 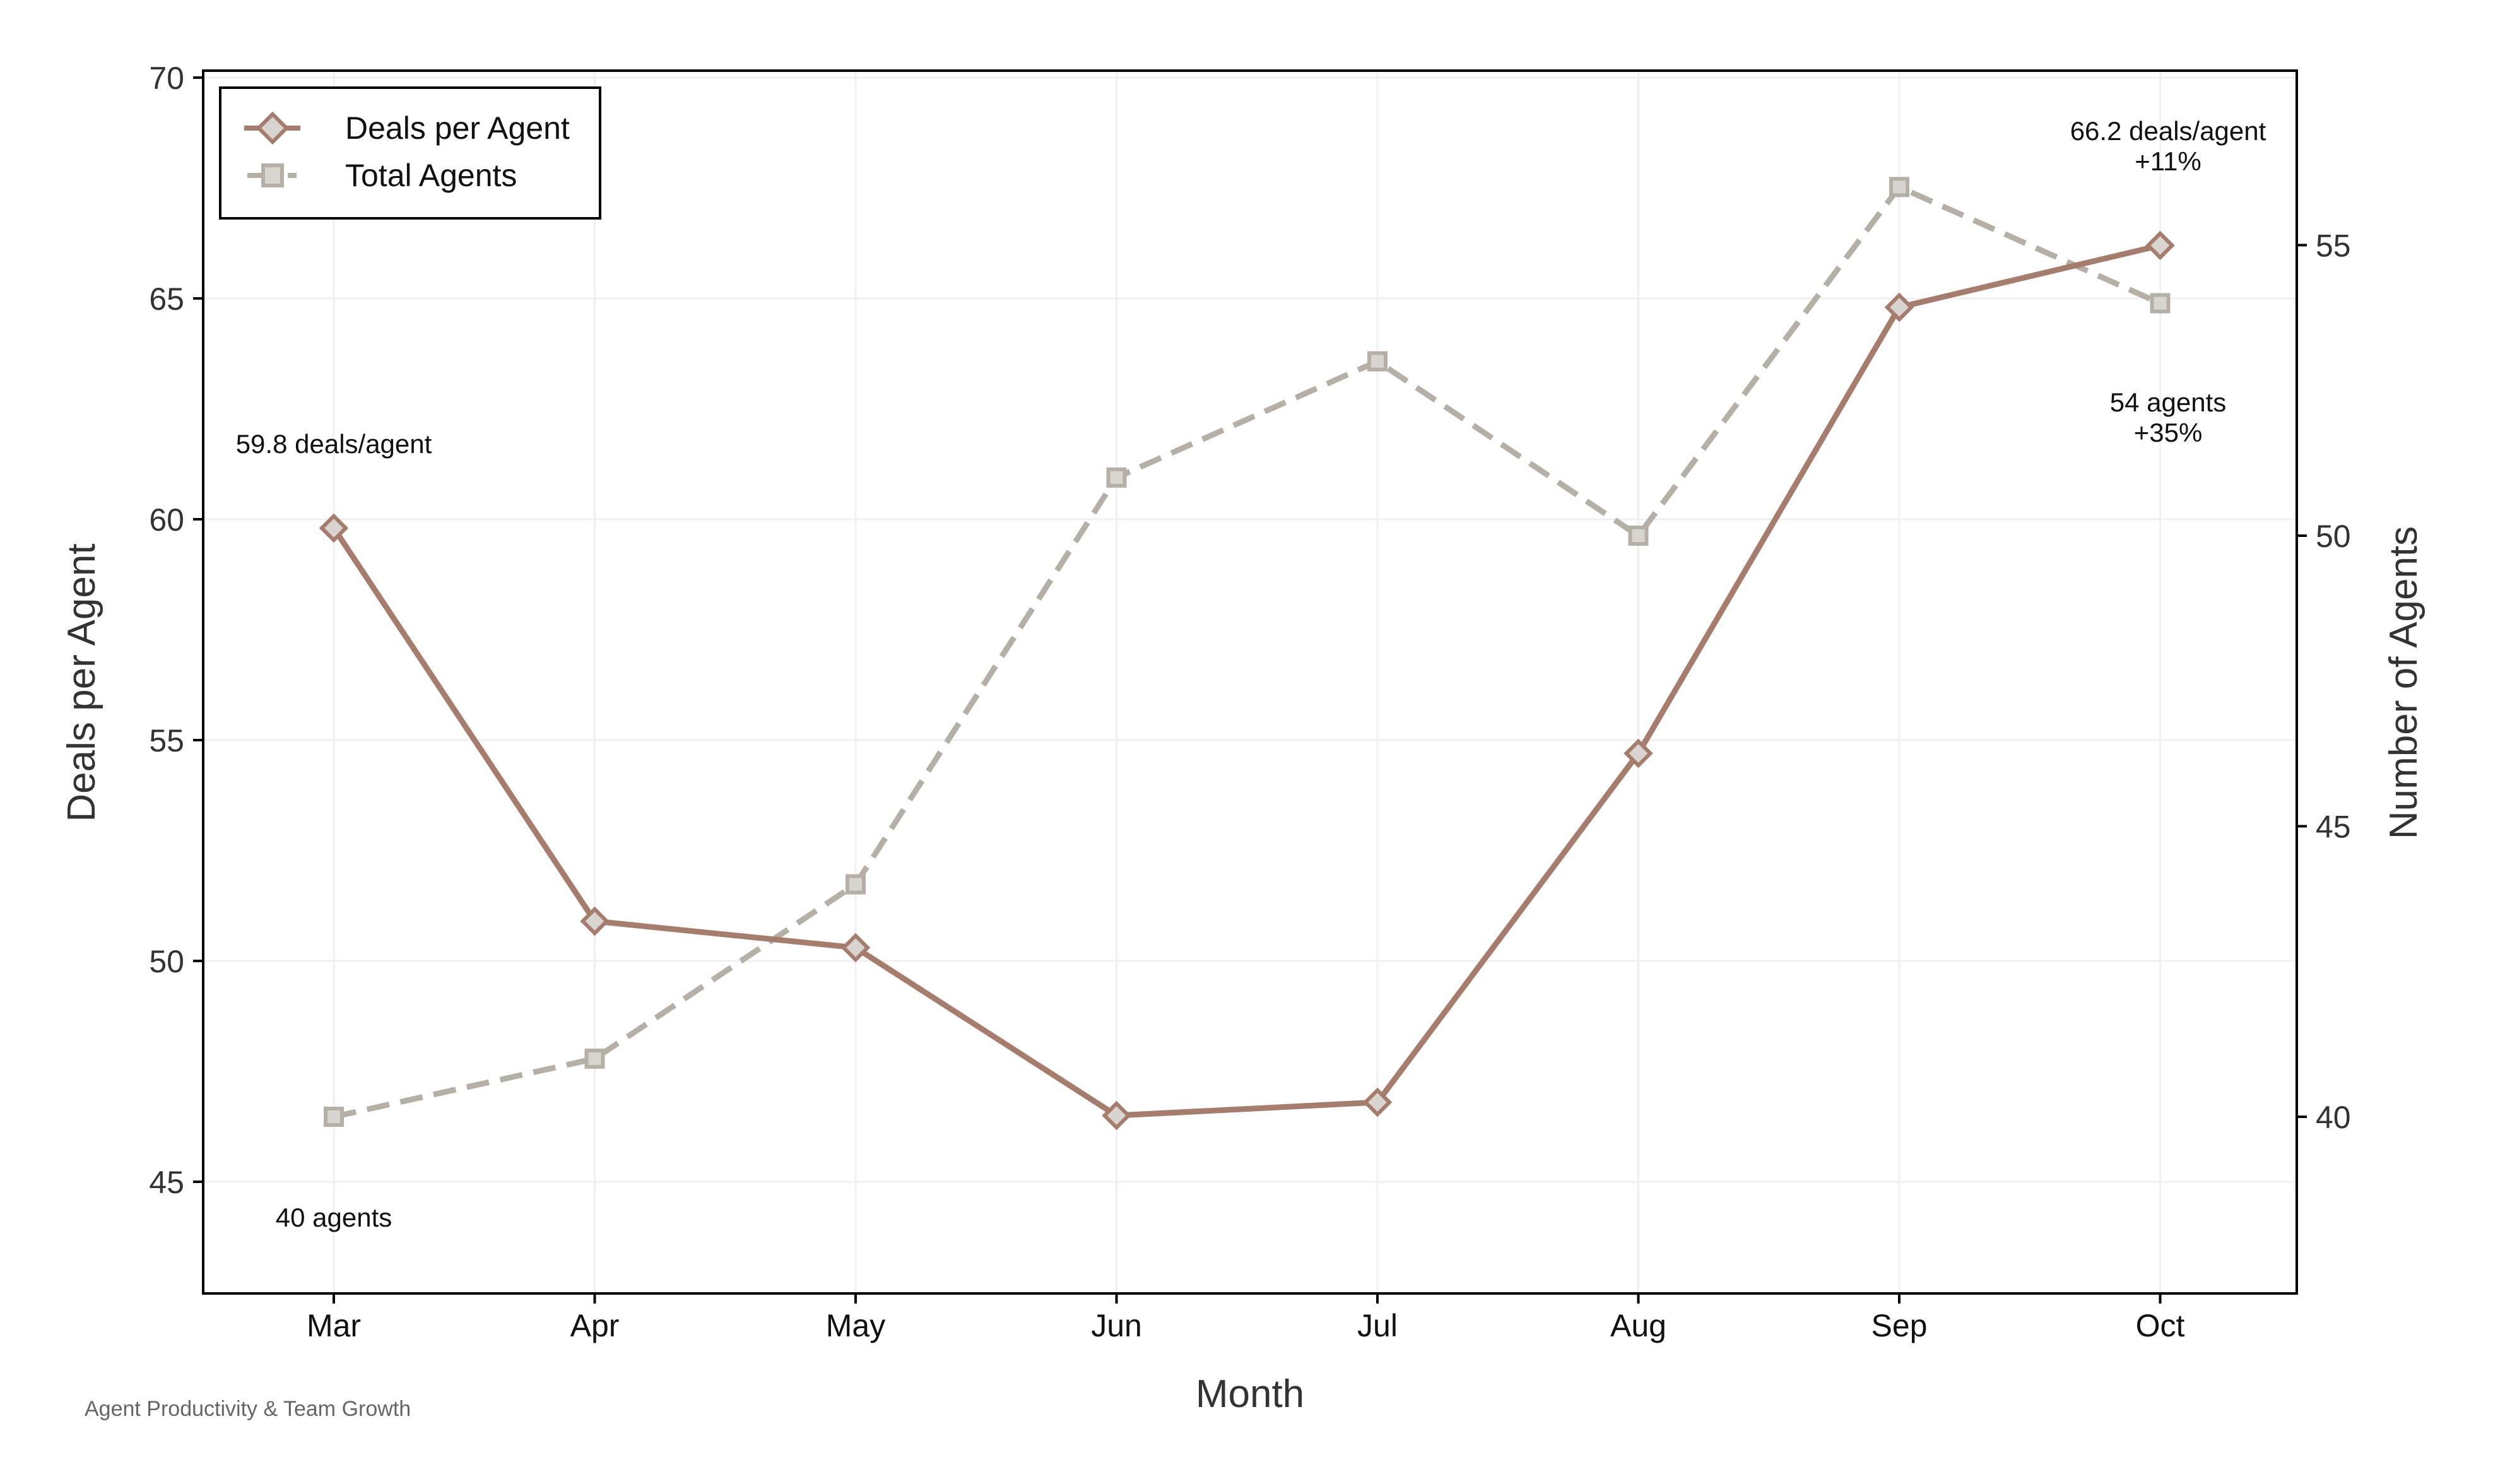 I want to click on x-tick-label: May, so click(x=856, y=1325).